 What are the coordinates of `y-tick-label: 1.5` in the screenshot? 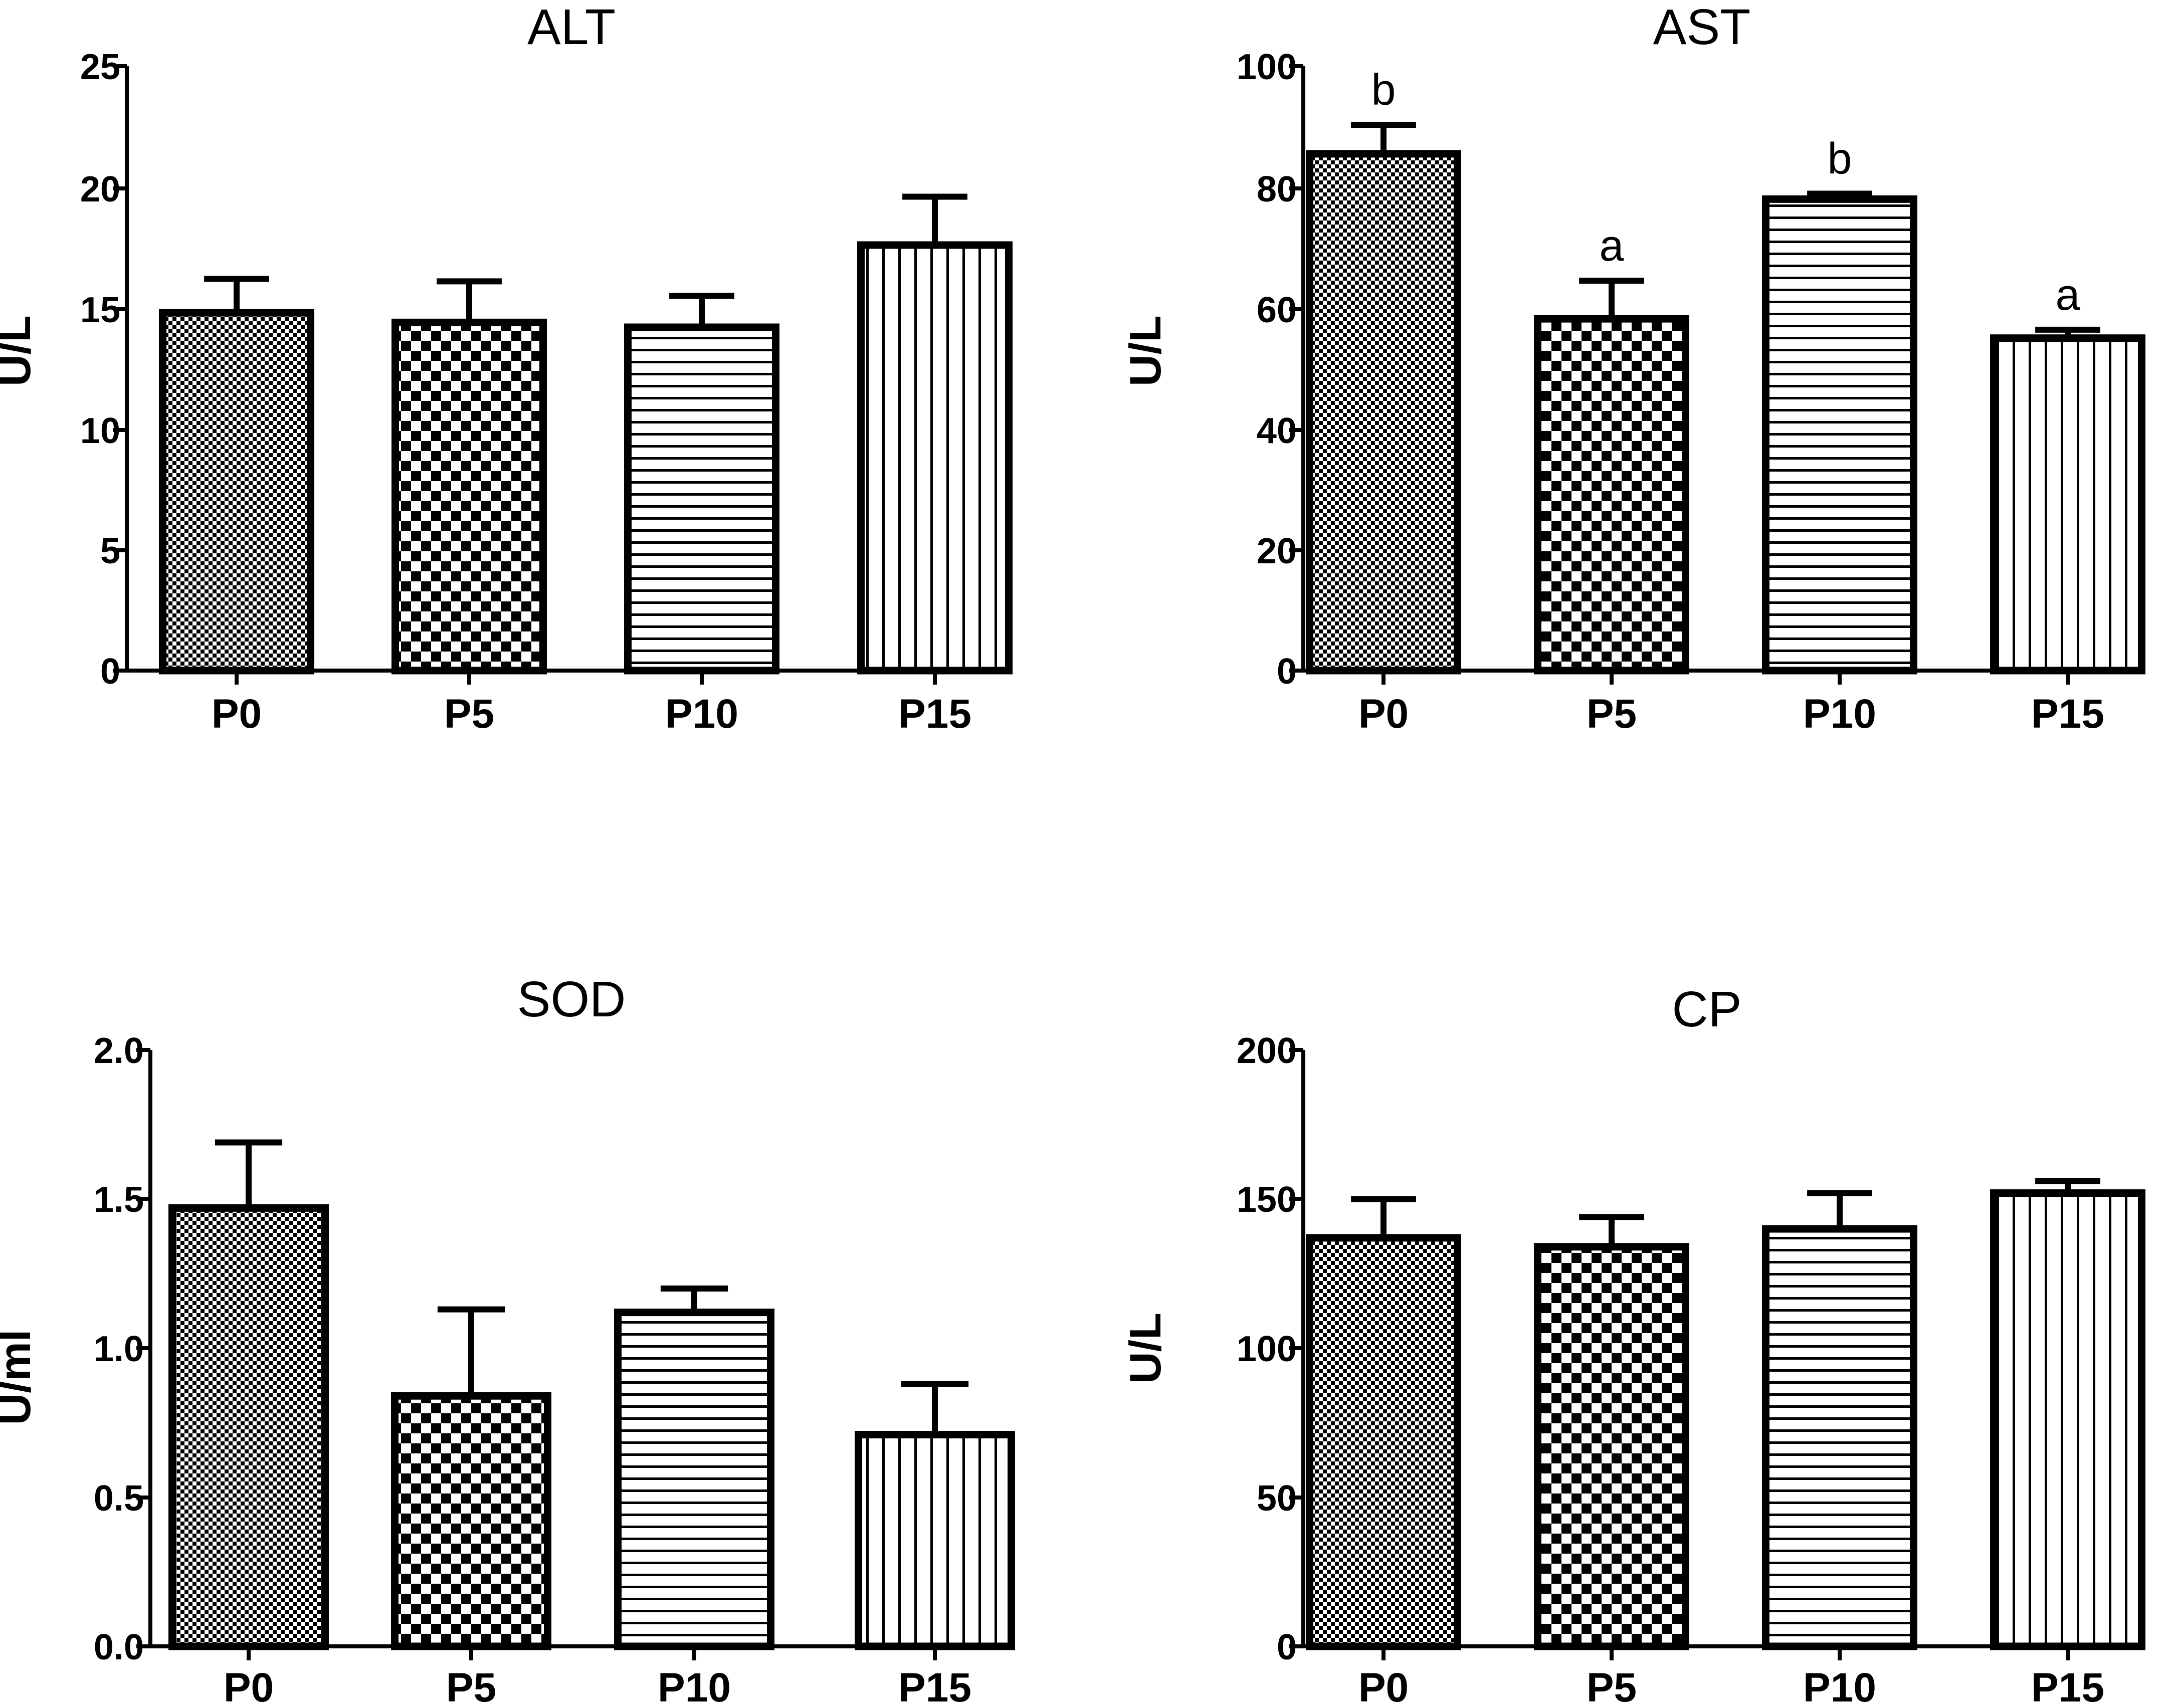 It's located at (119, 1200).